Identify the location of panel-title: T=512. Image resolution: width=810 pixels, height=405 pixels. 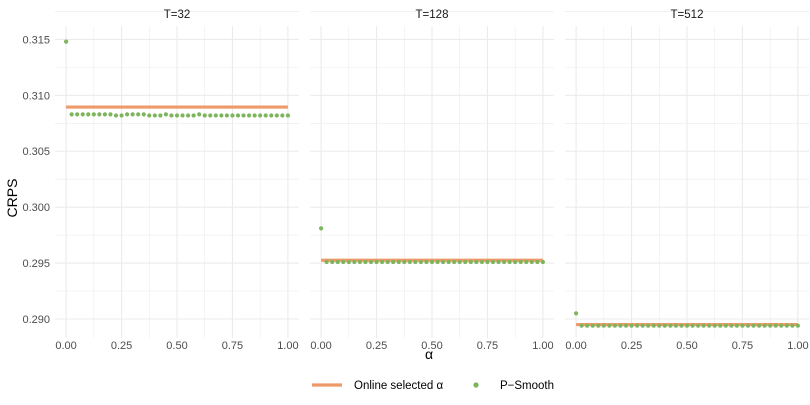
(687, 15).